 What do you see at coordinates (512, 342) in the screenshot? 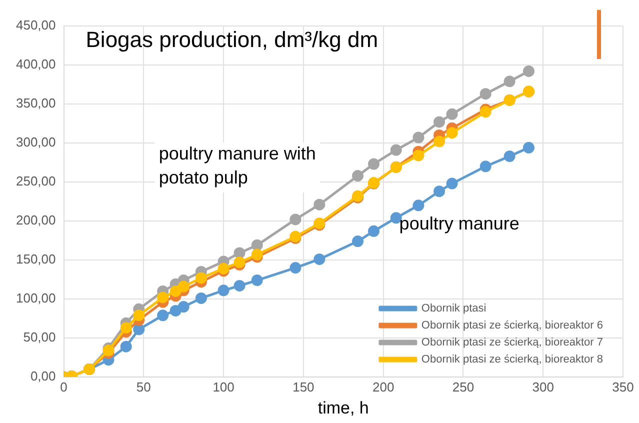
I see `legend-label: Obornik ptasi ze ścierką, bioreaktor 7` at bounding box center [512, 342].